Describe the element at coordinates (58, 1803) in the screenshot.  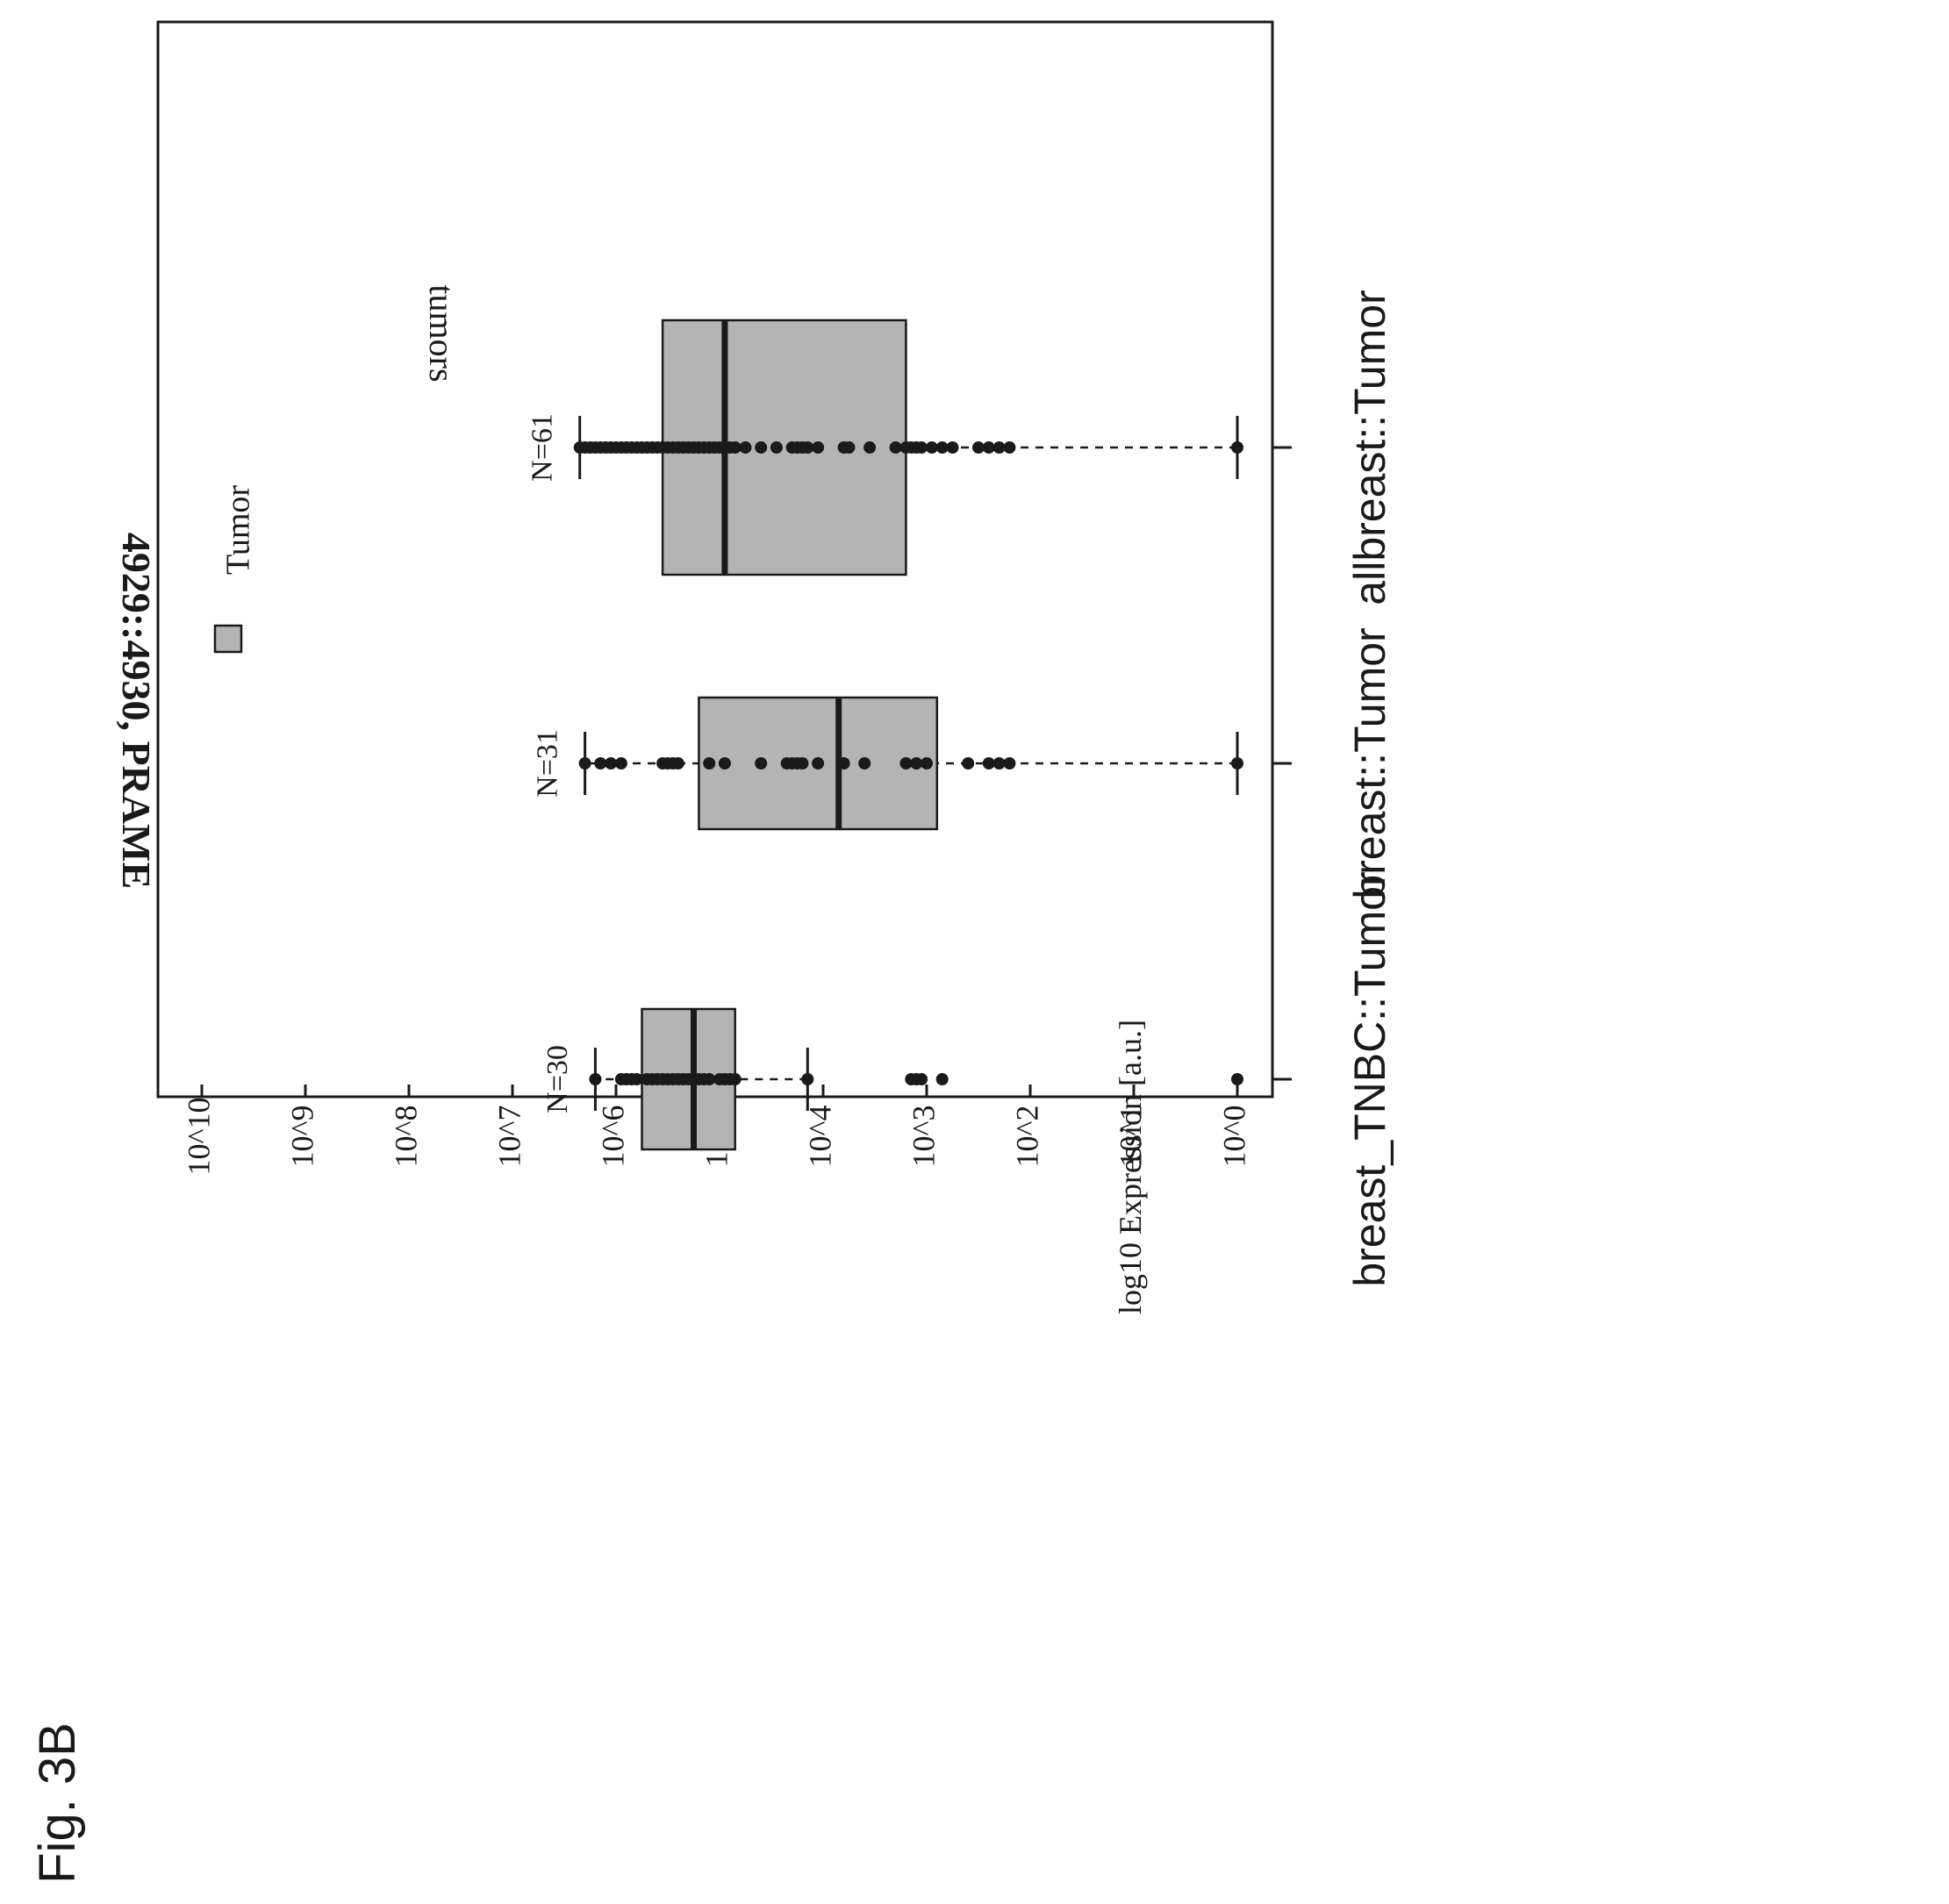
I see `figure-label: Fig. 3B` at that location.